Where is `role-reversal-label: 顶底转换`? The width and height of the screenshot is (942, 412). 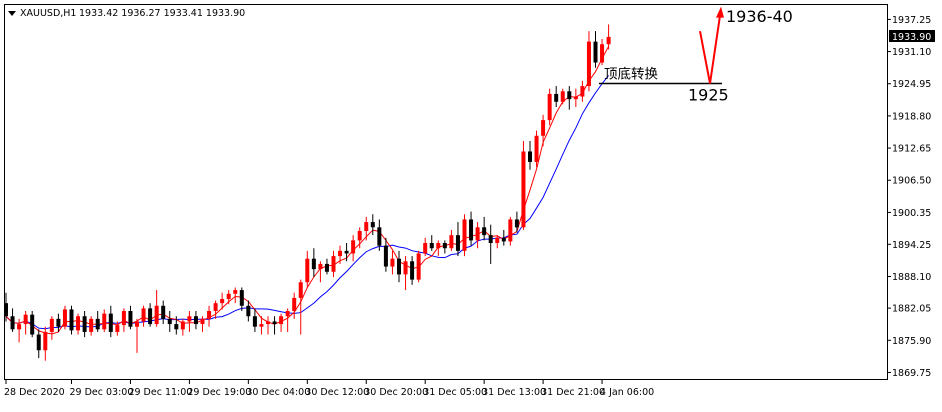
role-reversal-label: 顶底转换 is located at coordinates (631, 74).